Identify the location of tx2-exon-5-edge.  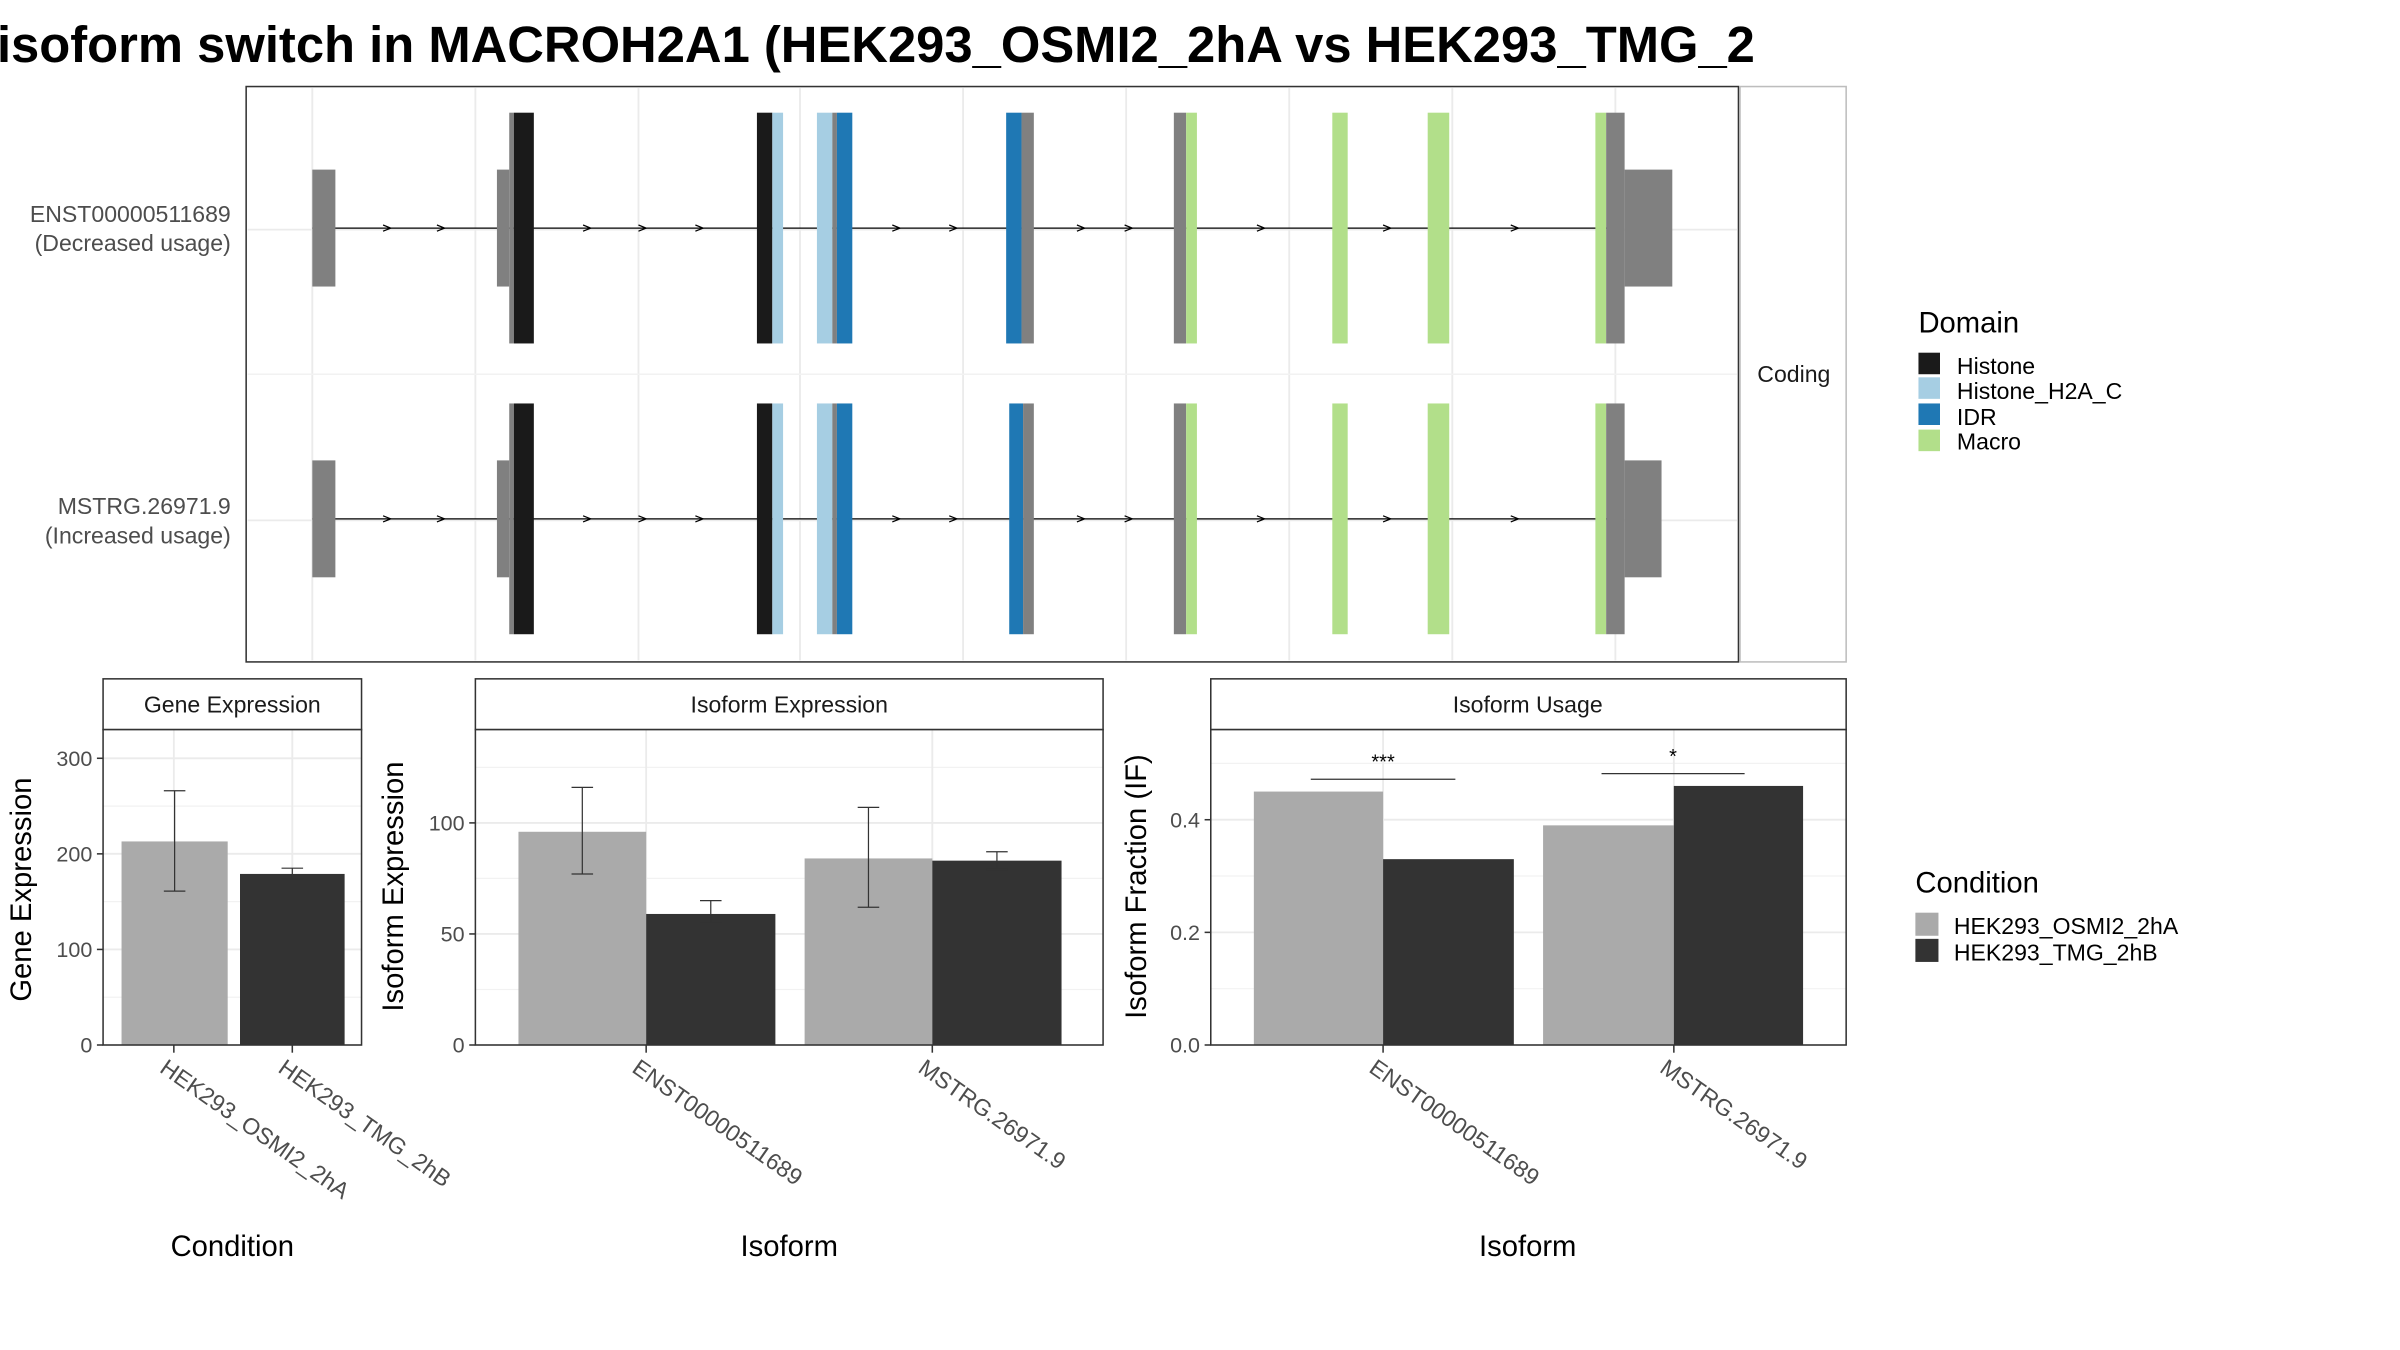
(1028, 519).